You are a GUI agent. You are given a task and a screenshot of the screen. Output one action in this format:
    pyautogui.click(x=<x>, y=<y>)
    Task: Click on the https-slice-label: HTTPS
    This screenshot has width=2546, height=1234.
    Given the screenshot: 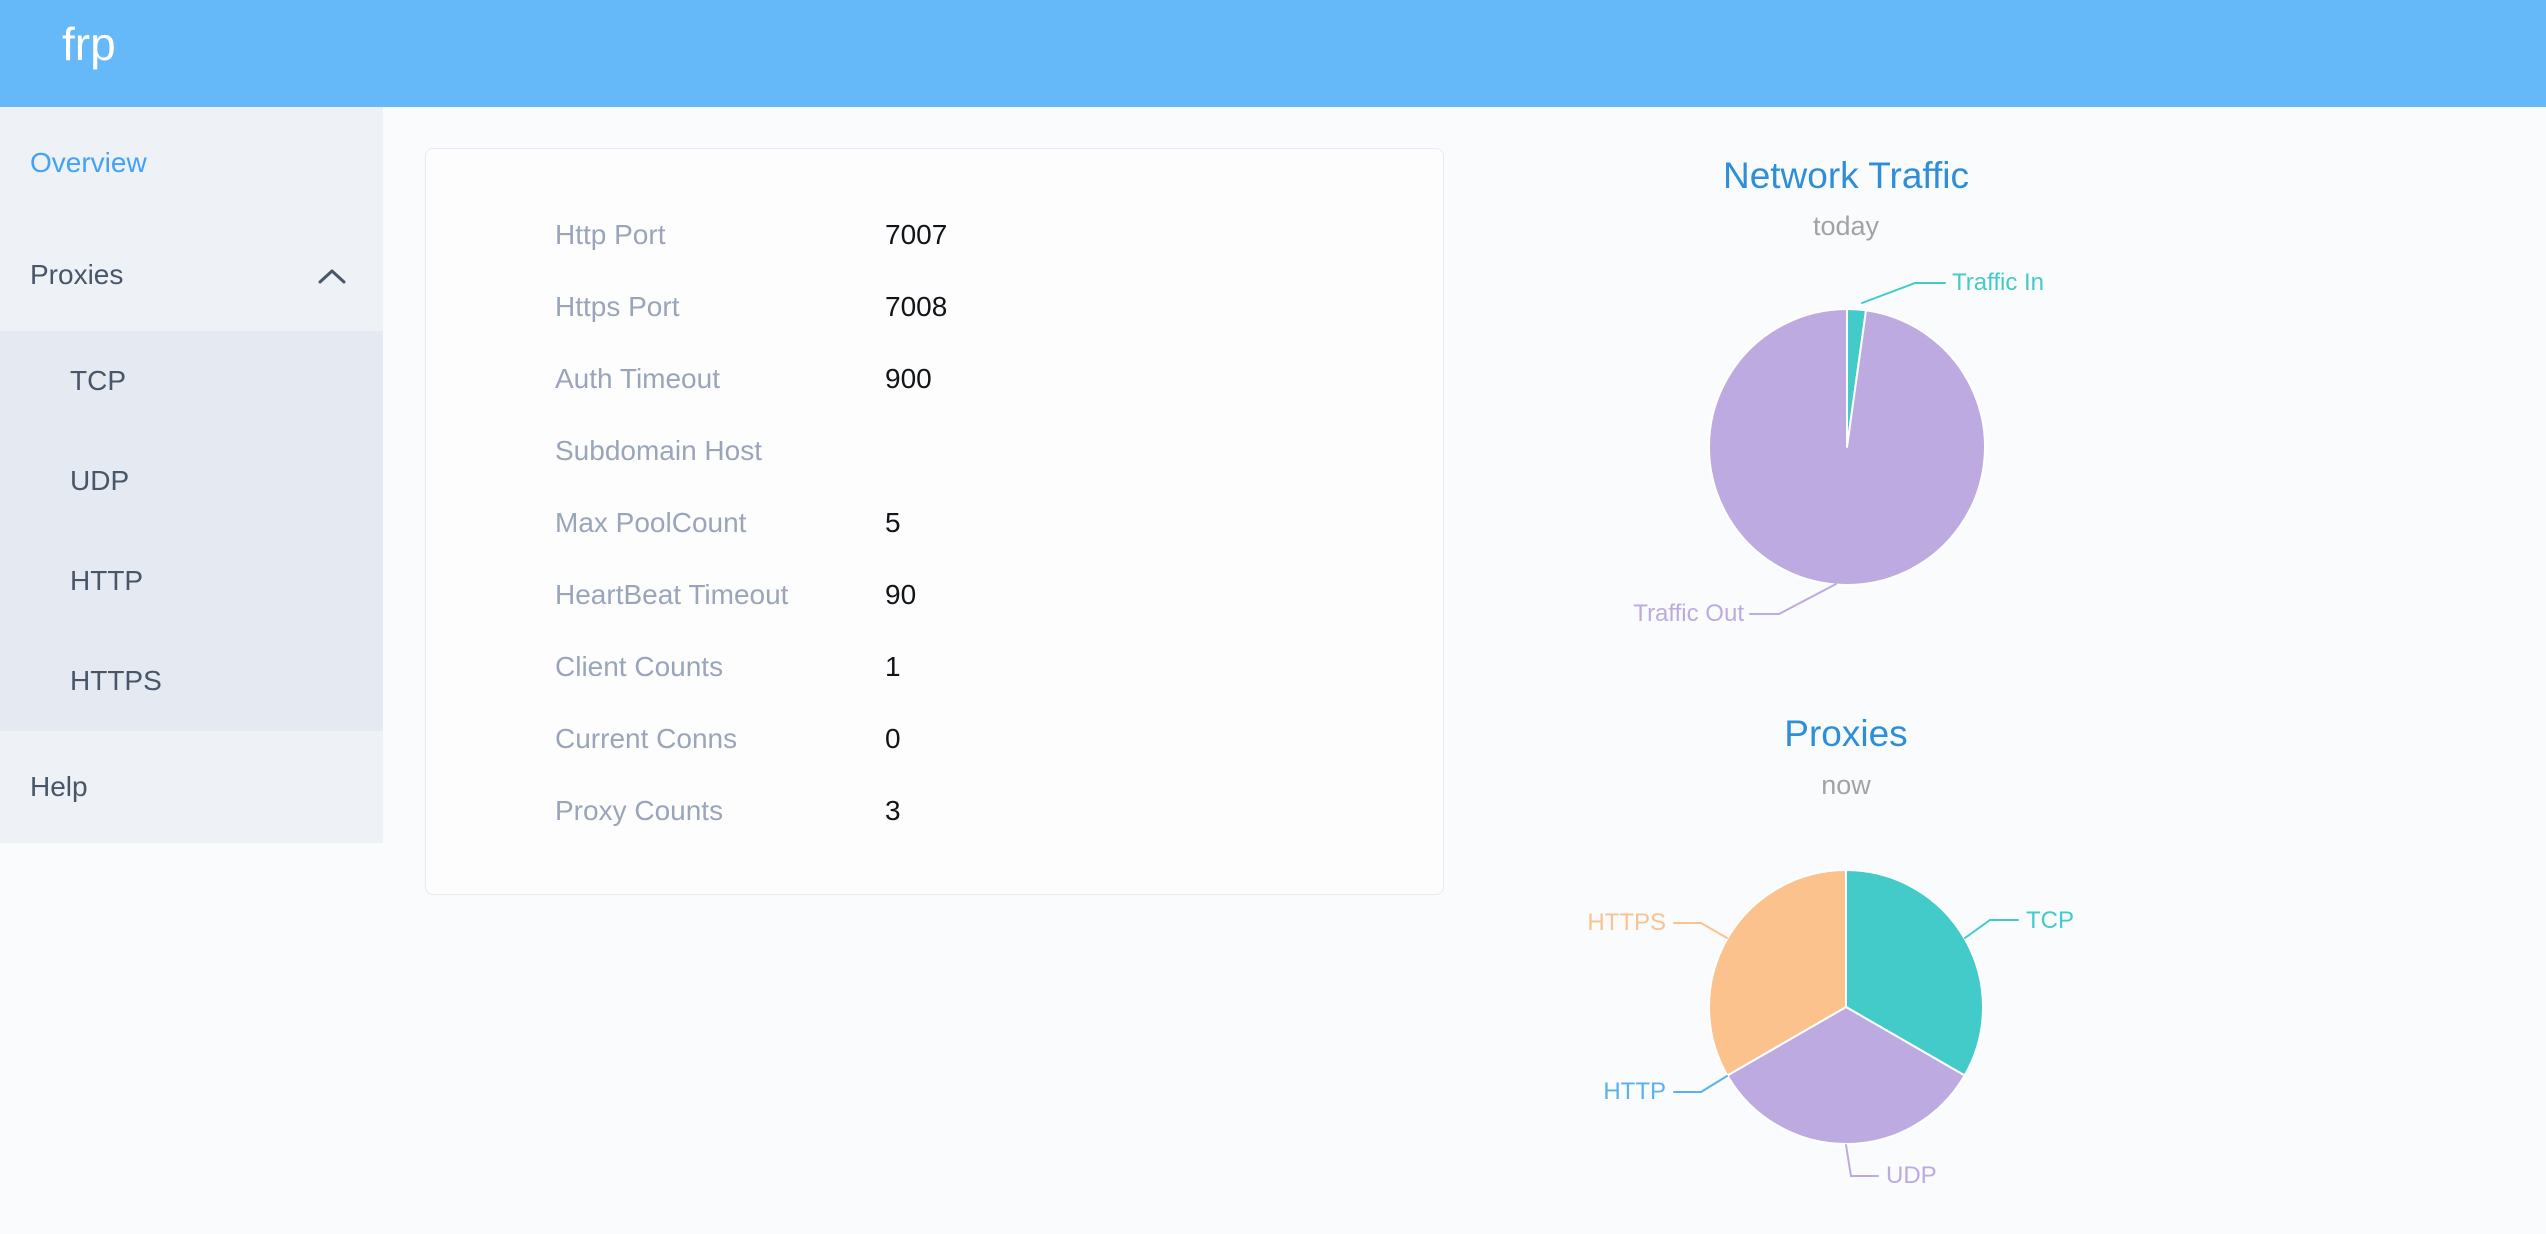 What is the action you would take?
    pyautogui.click(x=1626, y=922)
    